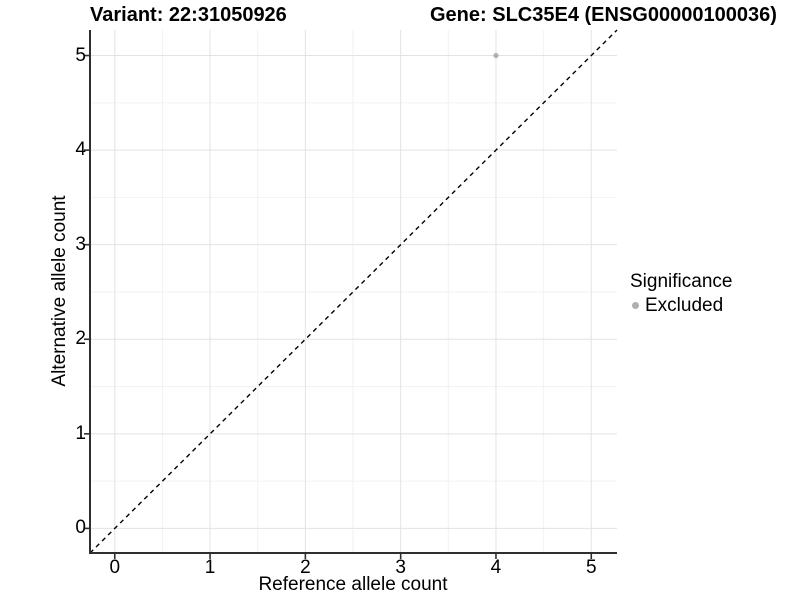 The image size is (800, 600). I want to click on x-tick-label: 0, so click(115, 567).